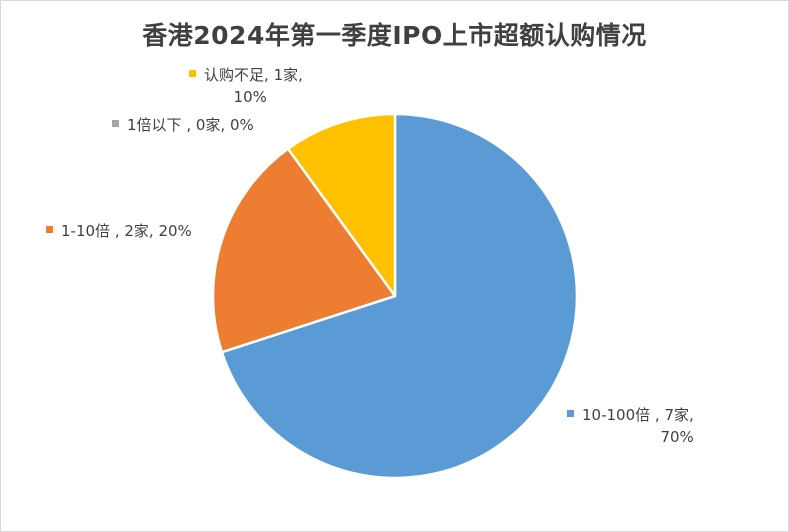 The width and height of the screenshot is (789, 532). What do you see at coordinates (246, 86) in the screenshot?
I see `data-label-undersubscribed: 认购不足, 1家, 10%` at bounding box center [246, 86].